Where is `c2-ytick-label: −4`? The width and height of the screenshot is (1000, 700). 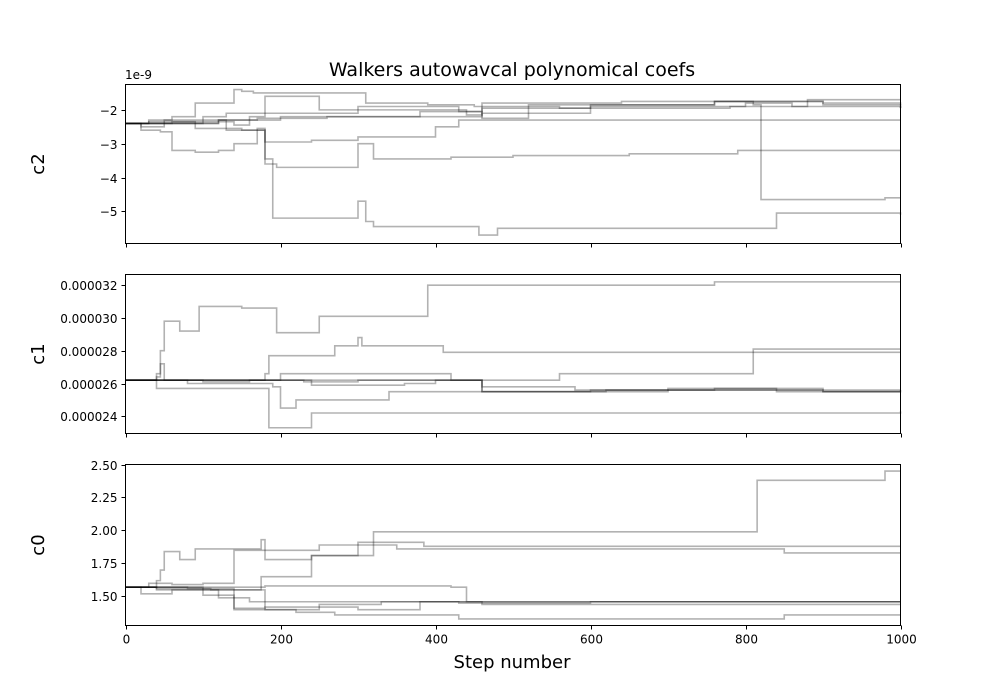
c2-ytick-label: −4 is located at coordinates (109, 179).